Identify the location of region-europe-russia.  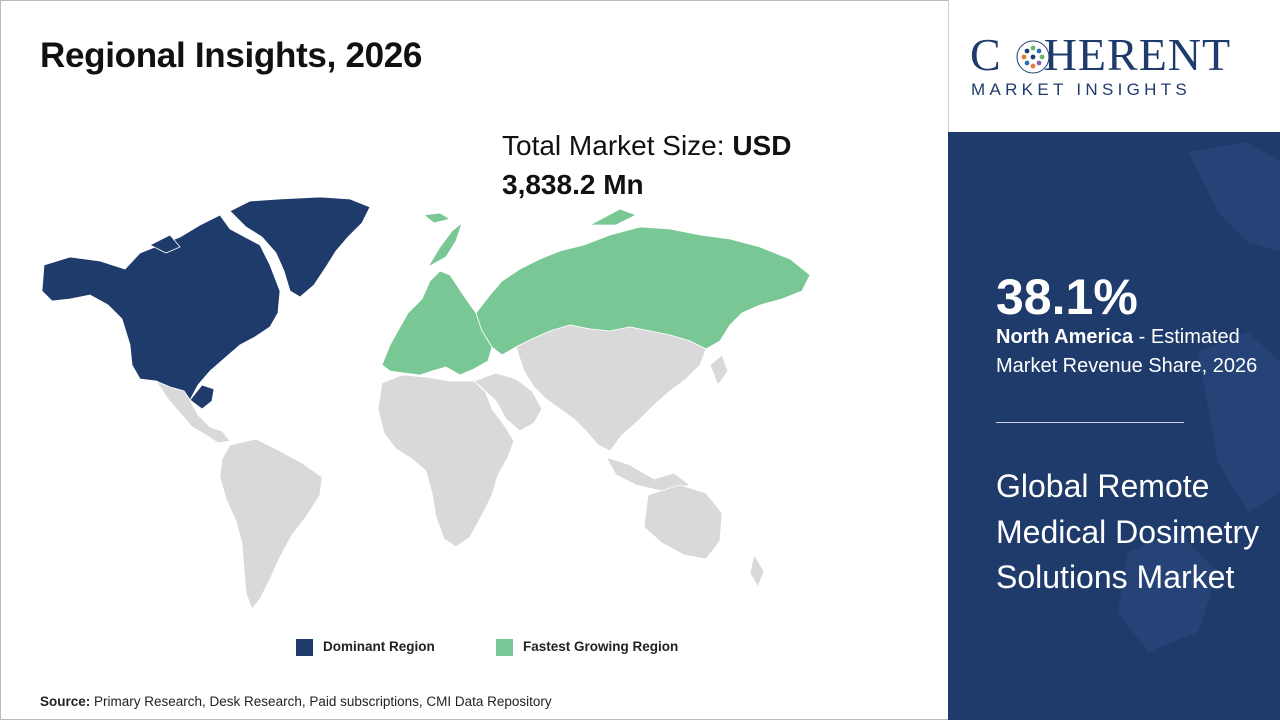
(596, 292).